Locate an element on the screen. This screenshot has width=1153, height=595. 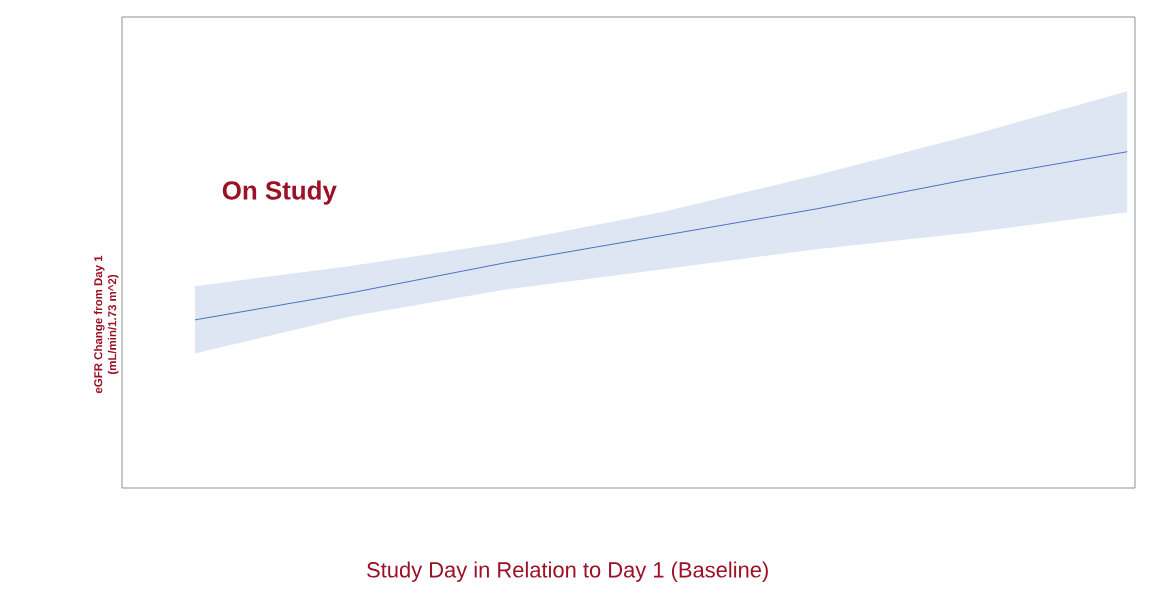
y-axis-title: eGFR Change from Day 1 (mL/min/1.73 m^2) is located at coordinates (106, 324).